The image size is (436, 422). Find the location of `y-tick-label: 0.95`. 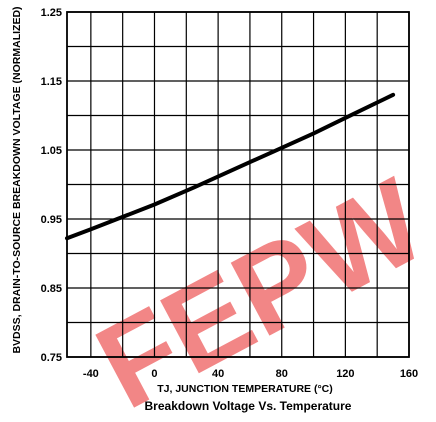

y-tick-label: 0.95 is located at coordinates (51, 220).